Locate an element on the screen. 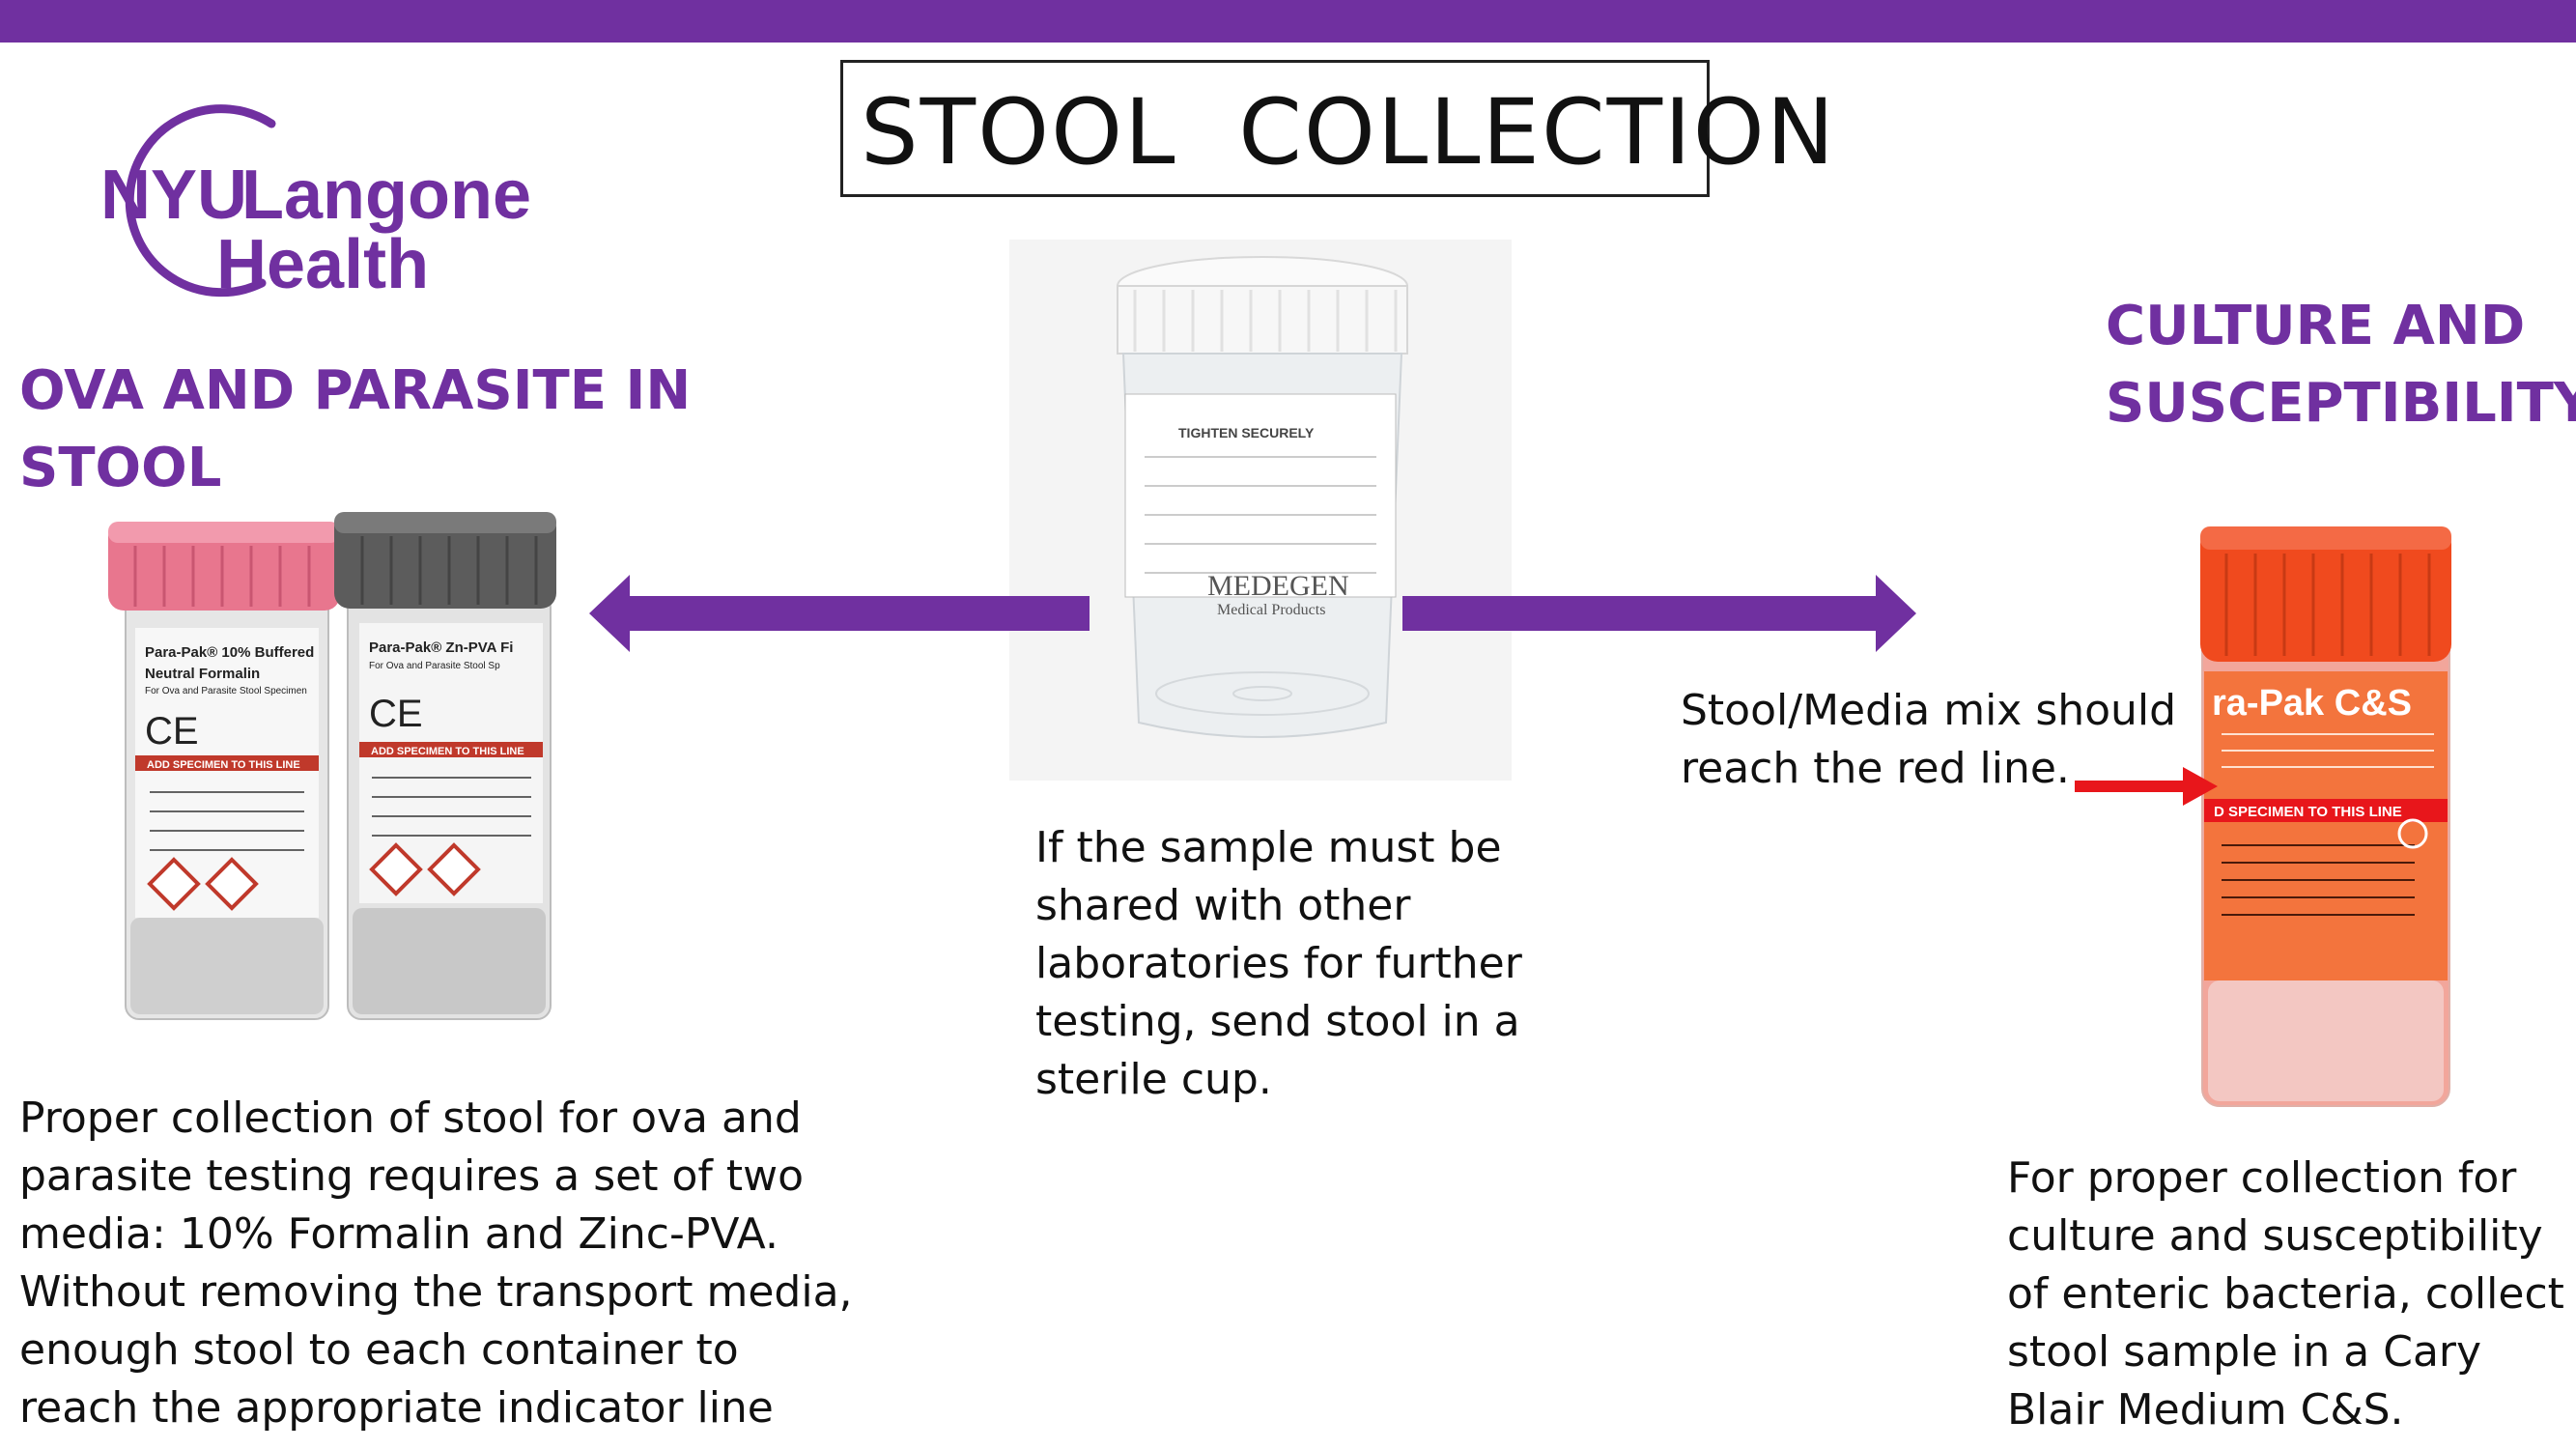  svg-text: Para-Pak® 10% Buffered is located at coordinates (229, 652).